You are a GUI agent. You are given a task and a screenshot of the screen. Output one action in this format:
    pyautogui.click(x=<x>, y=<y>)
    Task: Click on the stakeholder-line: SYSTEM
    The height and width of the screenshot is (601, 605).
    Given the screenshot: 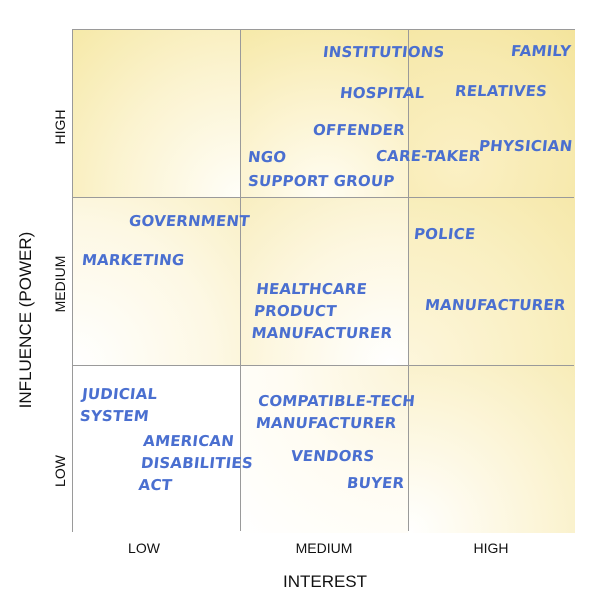 What is the action you would take?
    pyautogui.click(x=114, y=416)
    